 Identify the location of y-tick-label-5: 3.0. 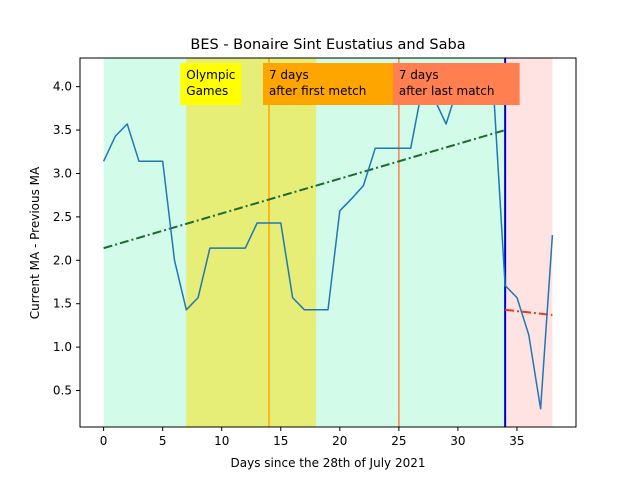
(62, 173).